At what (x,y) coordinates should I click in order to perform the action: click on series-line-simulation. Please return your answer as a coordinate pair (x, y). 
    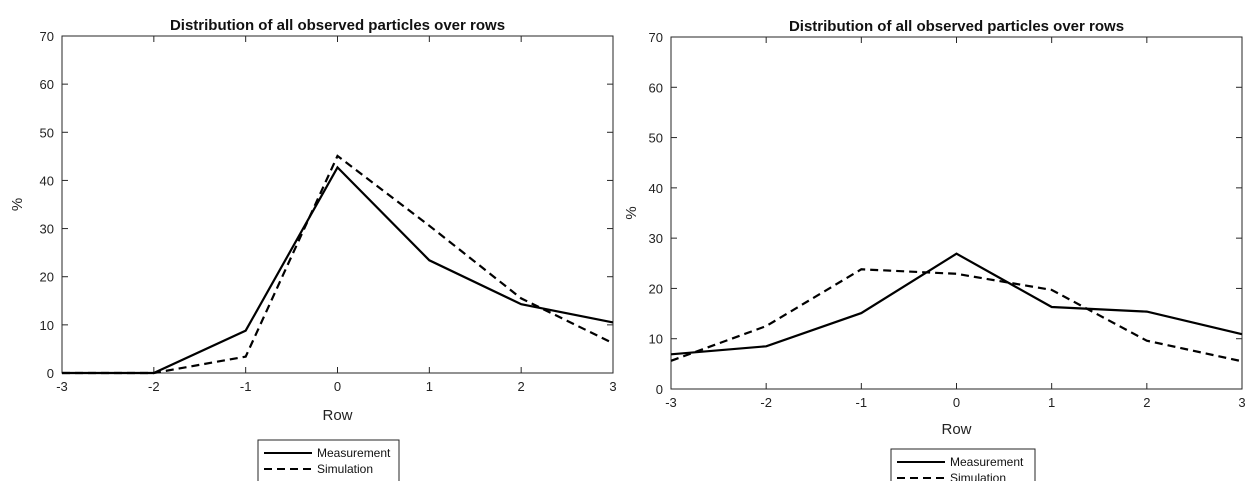
    Looking at the image, I should click on (956, 315).